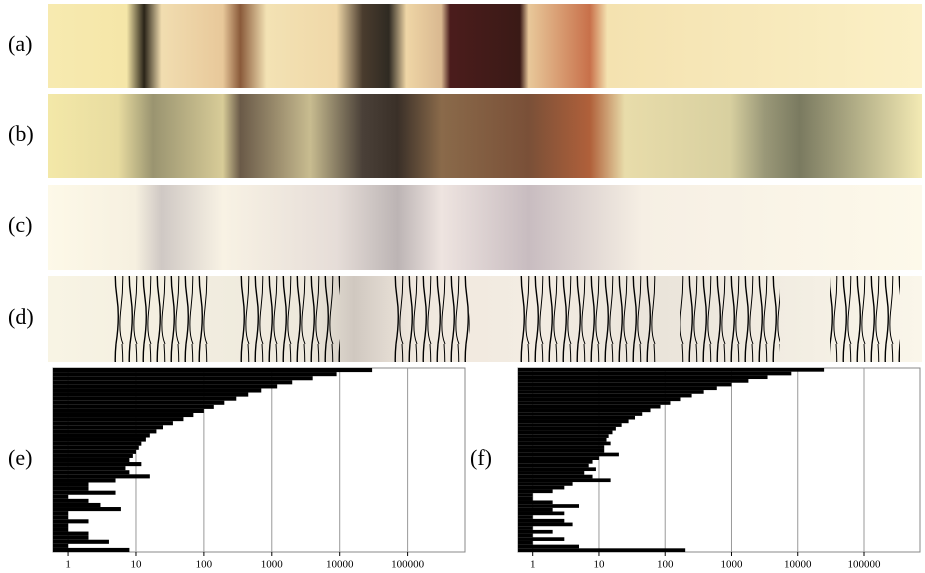  I want to click on panel-label: (d), so click(21, 316).